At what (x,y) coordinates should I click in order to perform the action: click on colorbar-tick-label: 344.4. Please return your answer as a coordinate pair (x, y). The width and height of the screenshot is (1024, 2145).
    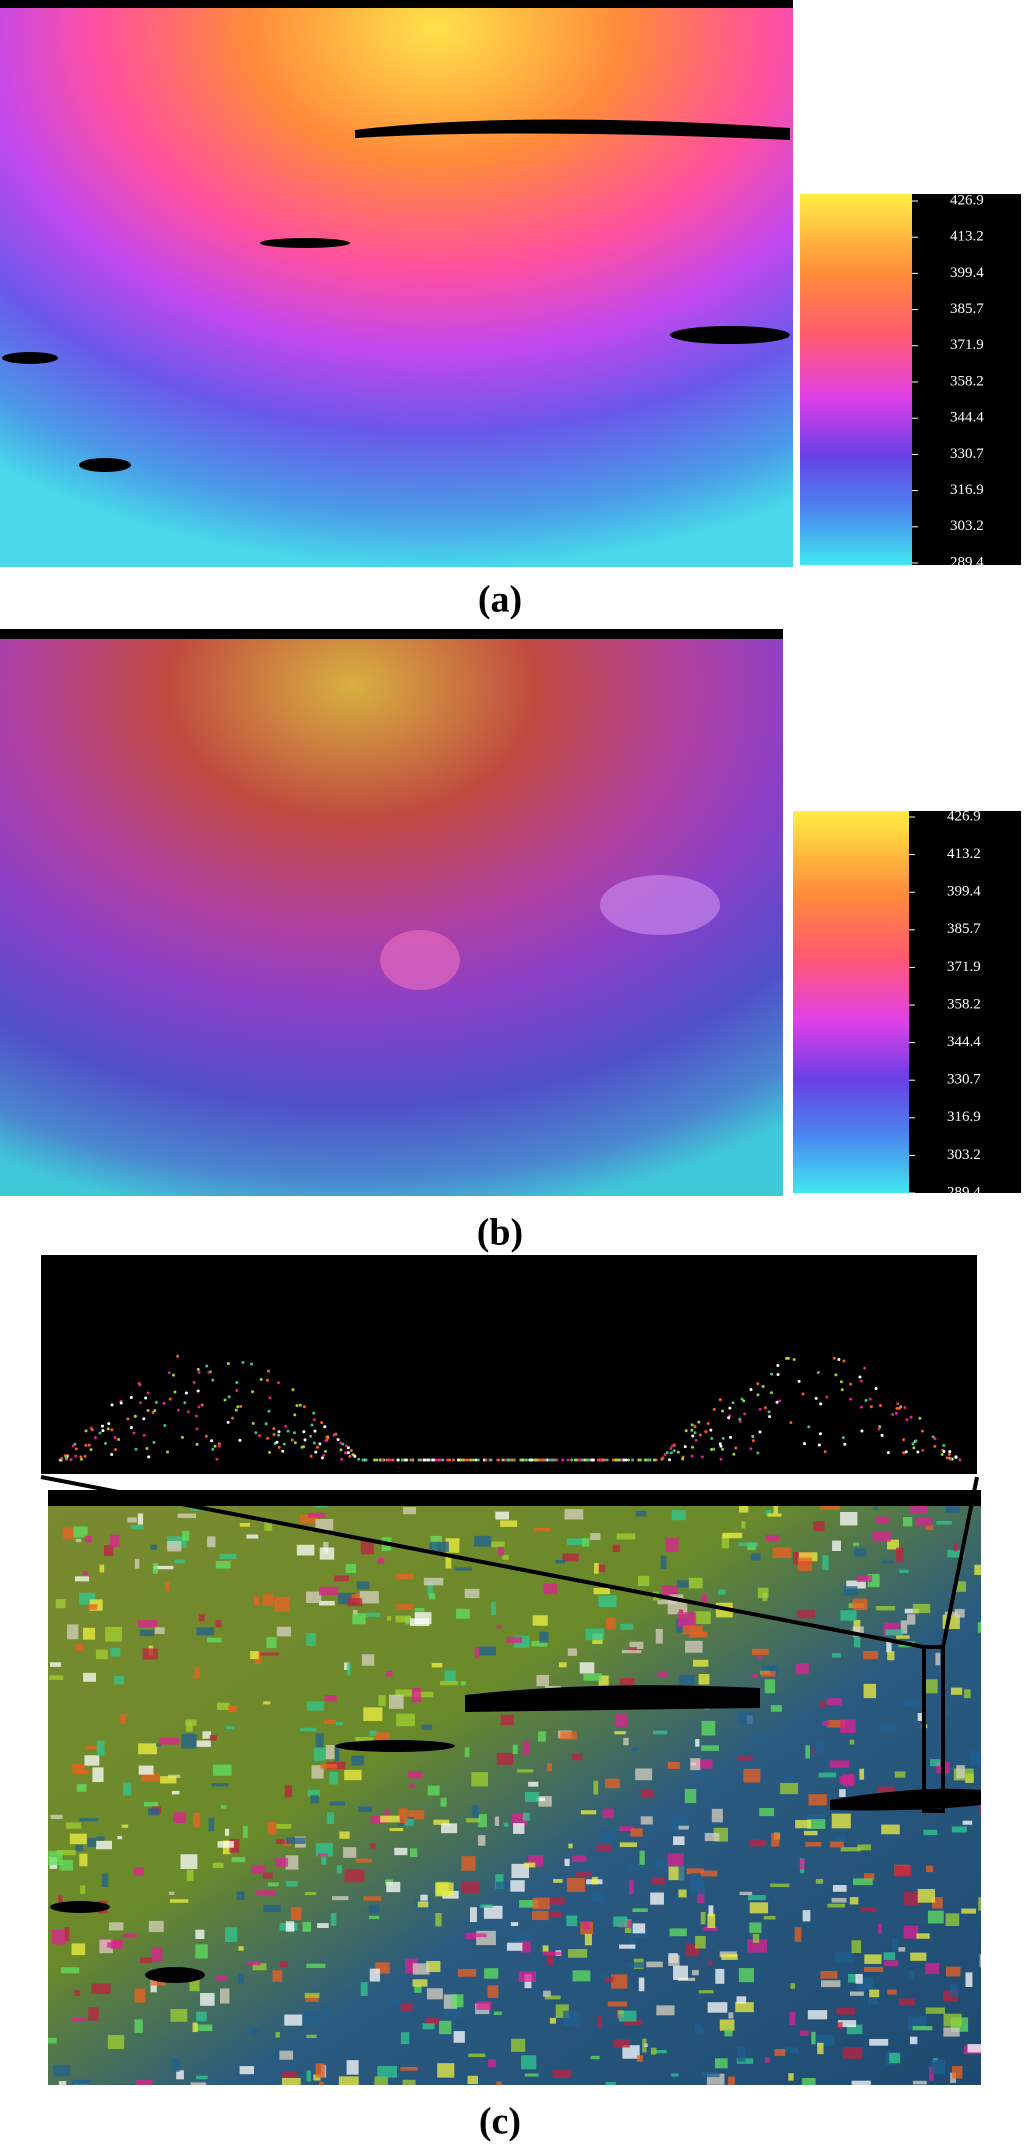
    Looking at the image, I should click on (964, 1042).